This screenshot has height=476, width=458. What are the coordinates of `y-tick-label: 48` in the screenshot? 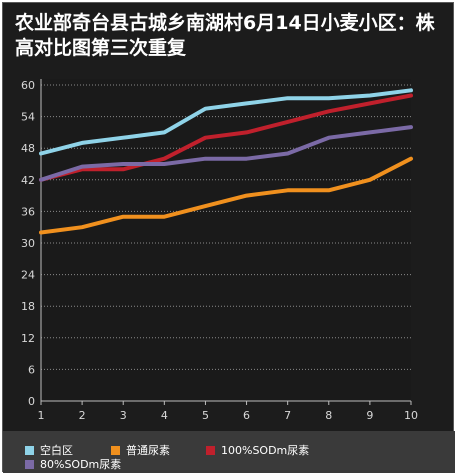 It's located at (28, 148).